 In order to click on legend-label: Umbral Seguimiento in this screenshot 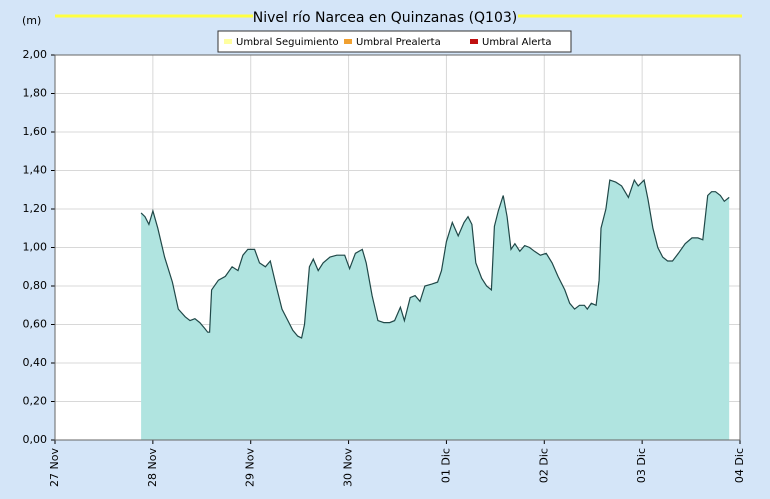, I will do `click(287, 42)`.